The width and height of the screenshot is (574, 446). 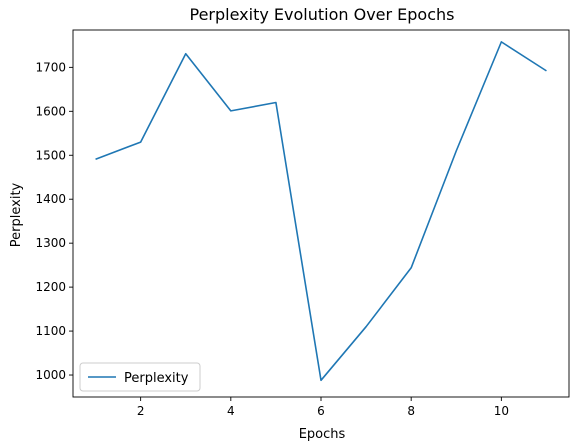 What do you see at coordinates (50, 155) in the screenshot?
I see `y-tick-label: 1500` at bounding box center [50, 155].